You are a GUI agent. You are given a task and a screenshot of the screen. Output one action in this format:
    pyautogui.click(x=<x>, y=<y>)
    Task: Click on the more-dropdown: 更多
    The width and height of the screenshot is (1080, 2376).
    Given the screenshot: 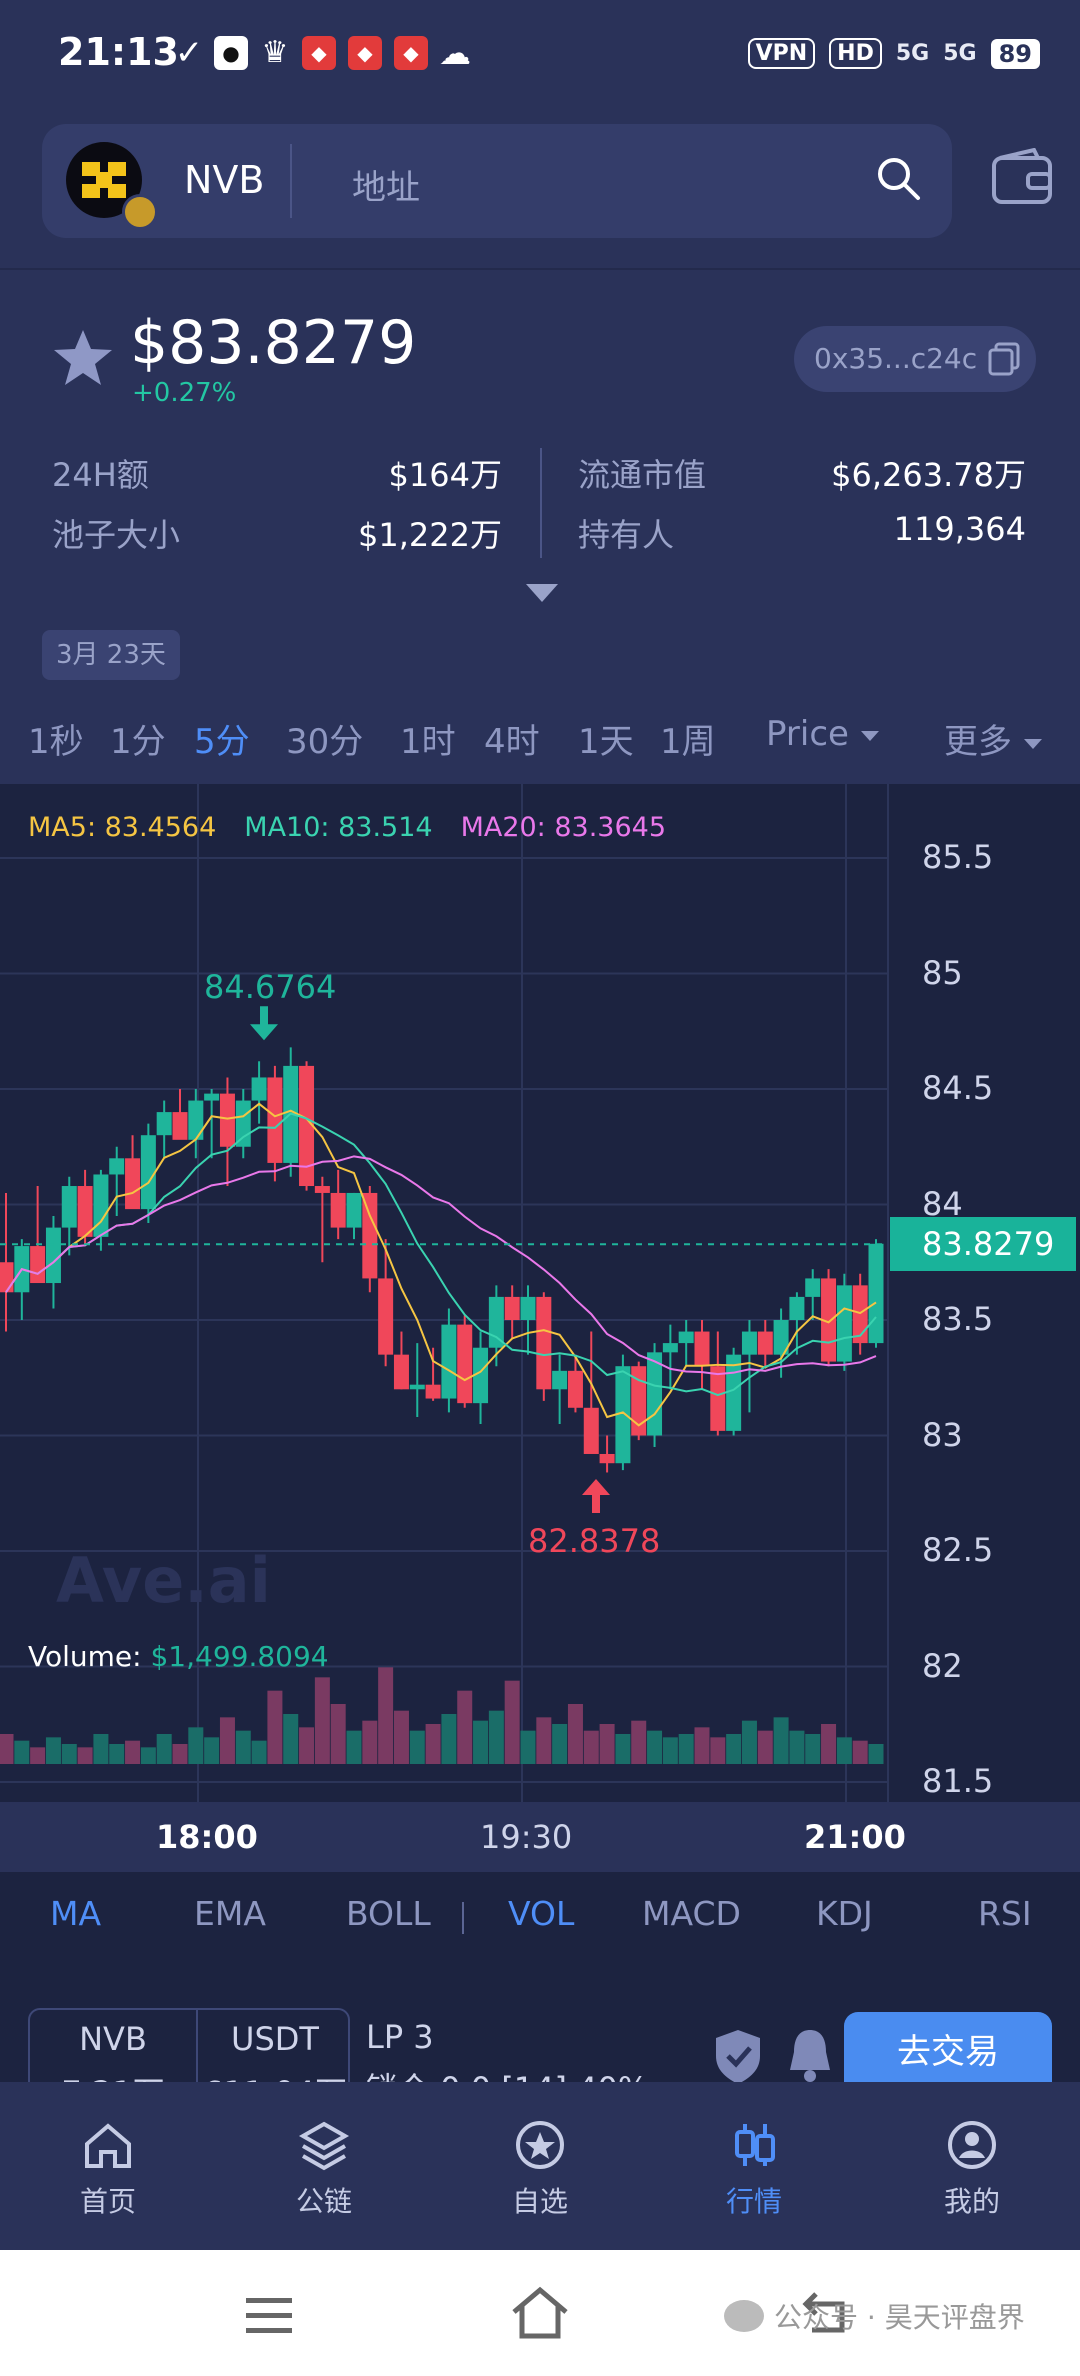 What is the action you would take?
    pyautogui.click(x=993, y=738)
    